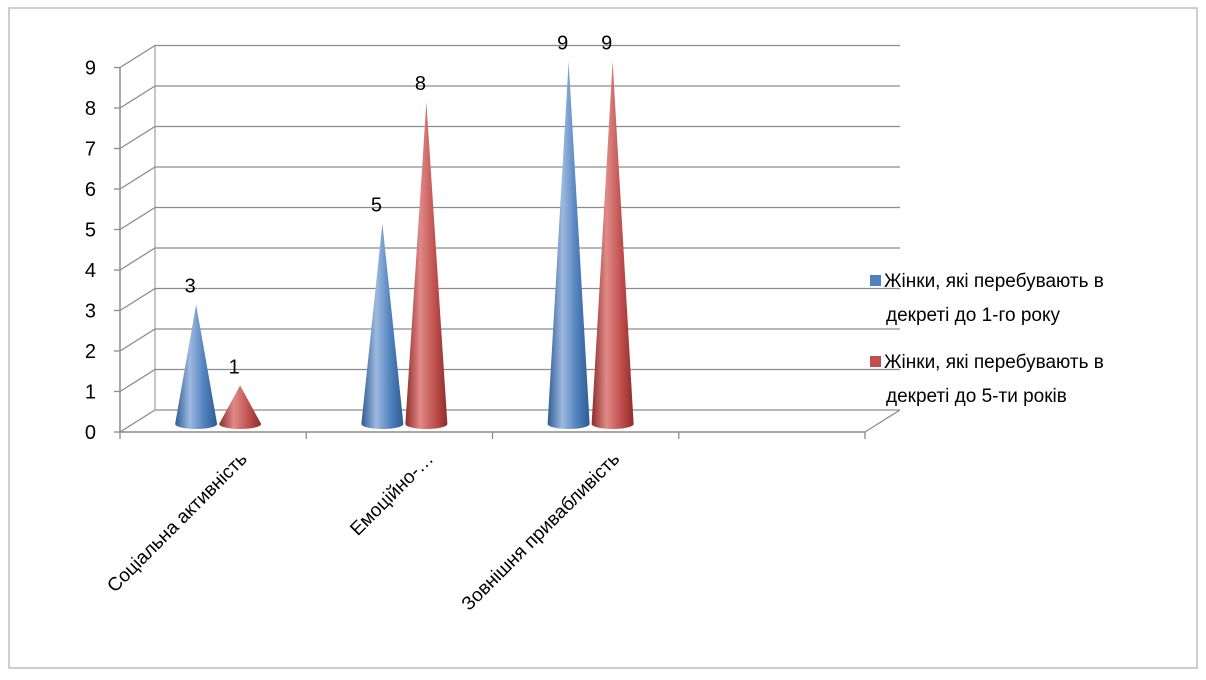 The height and width of the screenshot is (680, 1206). I want to click on legend-label: декреті до 5-ти років, so click(976, 396).